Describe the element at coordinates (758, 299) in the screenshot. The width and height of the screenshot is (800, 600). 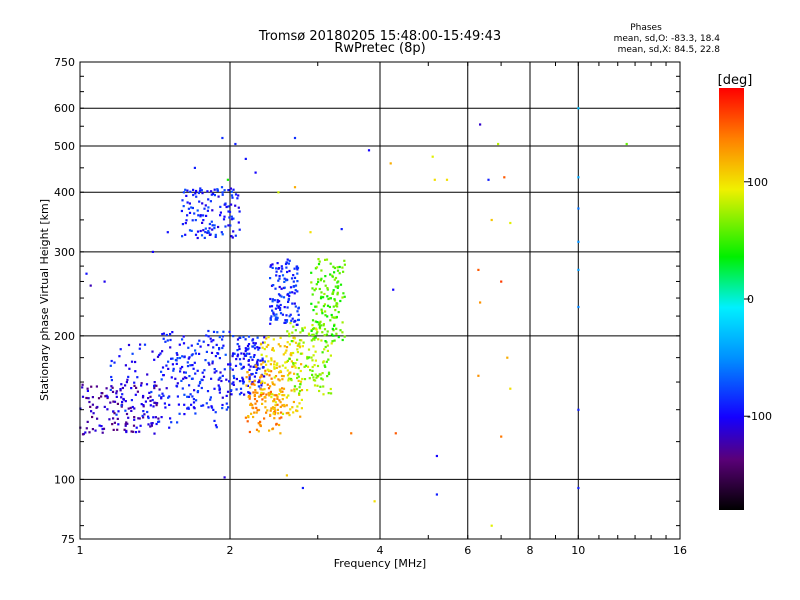
I see `colorbar-ticks: 100 0 -100` at that location.